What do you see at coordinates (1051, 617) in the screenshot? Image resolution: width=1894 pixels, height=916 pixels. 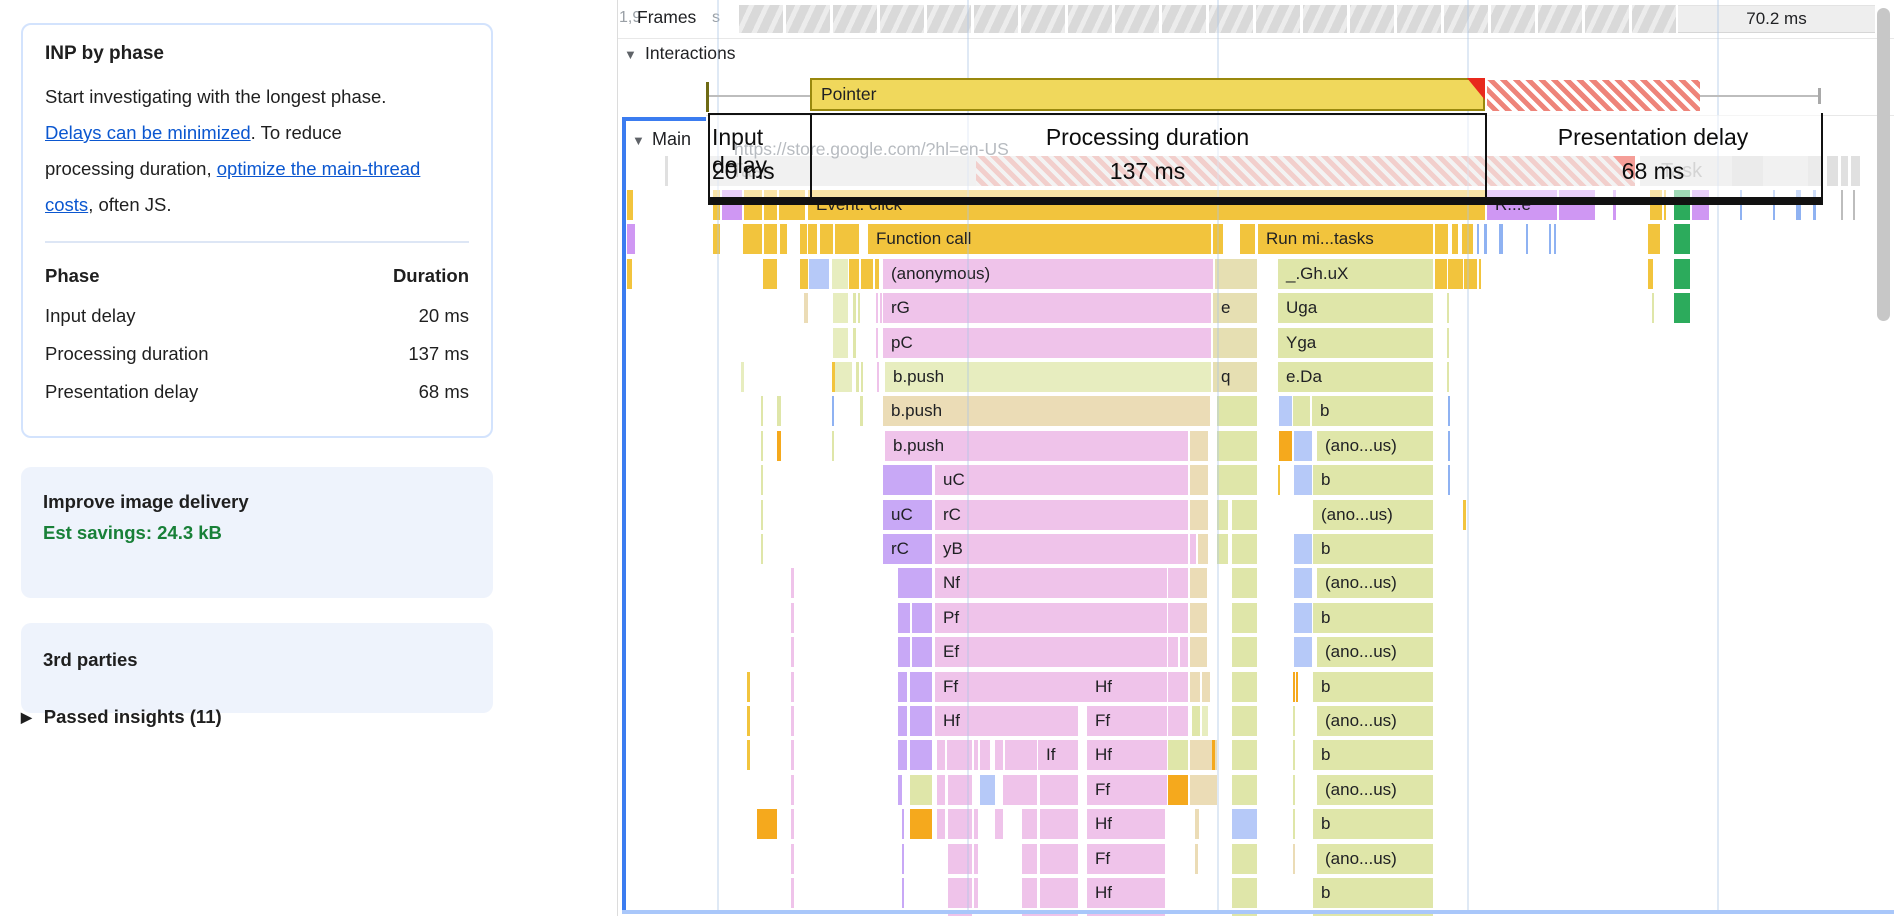 I see `flame-bar: Pf` at bounding box center [1051, 617].